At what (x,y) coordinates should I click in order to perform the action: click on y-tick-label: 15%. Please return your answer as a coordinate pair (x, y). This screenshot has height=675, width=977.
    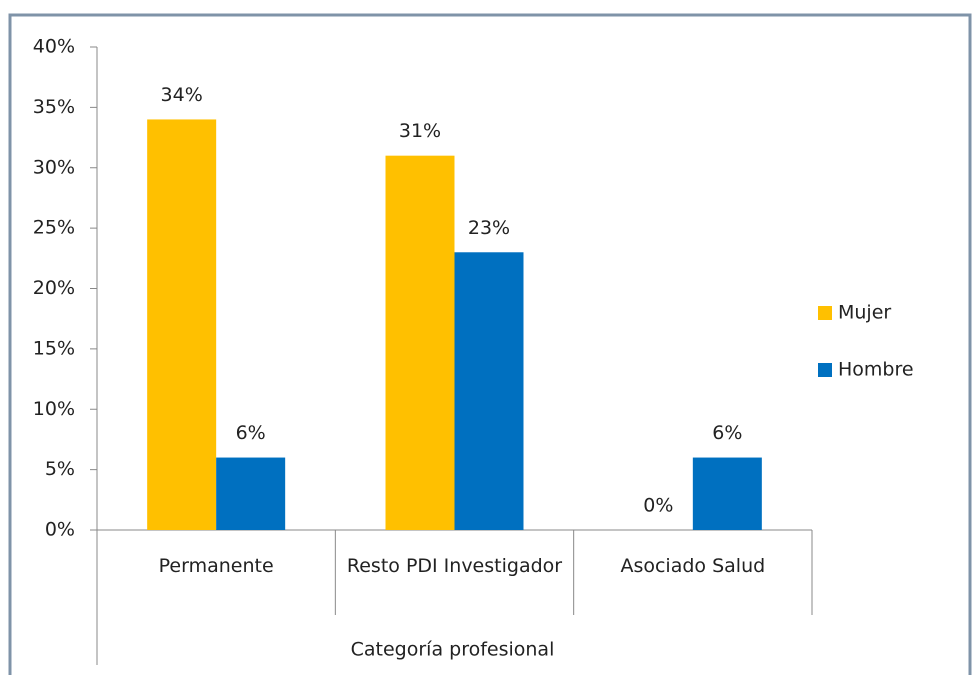
    Looking at the image, I should click on (54, 348).